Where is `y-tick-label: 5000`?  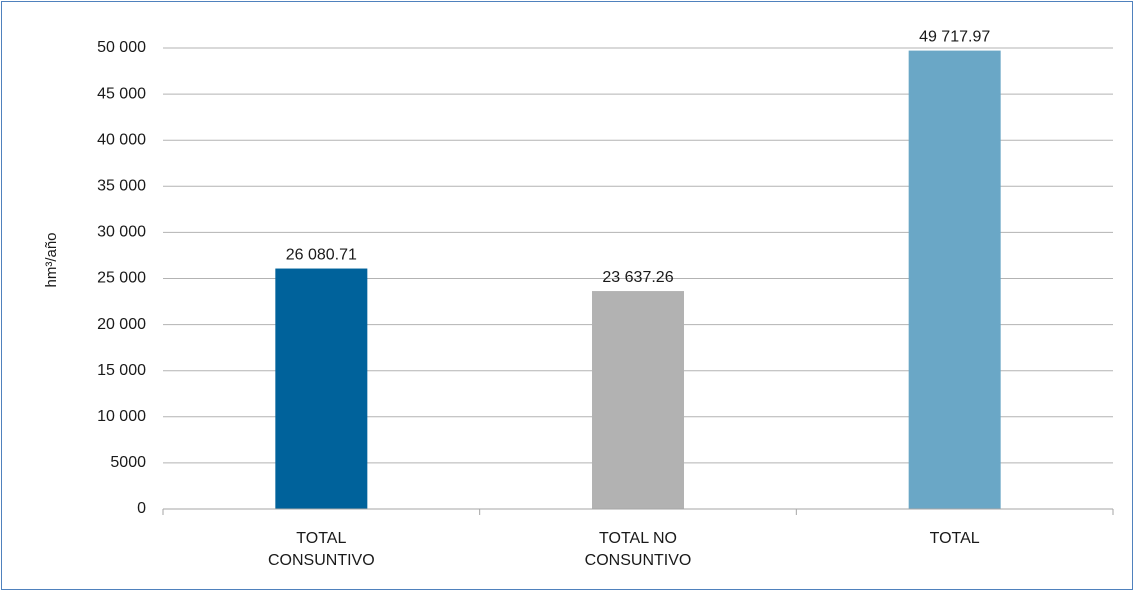 y-tick-label: 5000 is located at coordinates (128, 462).